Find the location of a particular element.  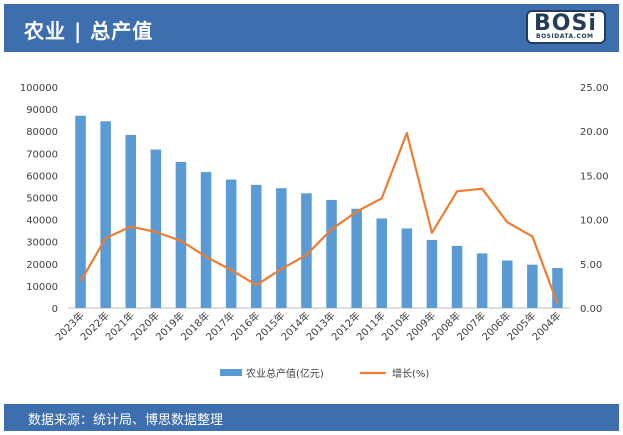

bosi-logo: BOSi BOSIDATA.COM is located at coordinates (566, 27).